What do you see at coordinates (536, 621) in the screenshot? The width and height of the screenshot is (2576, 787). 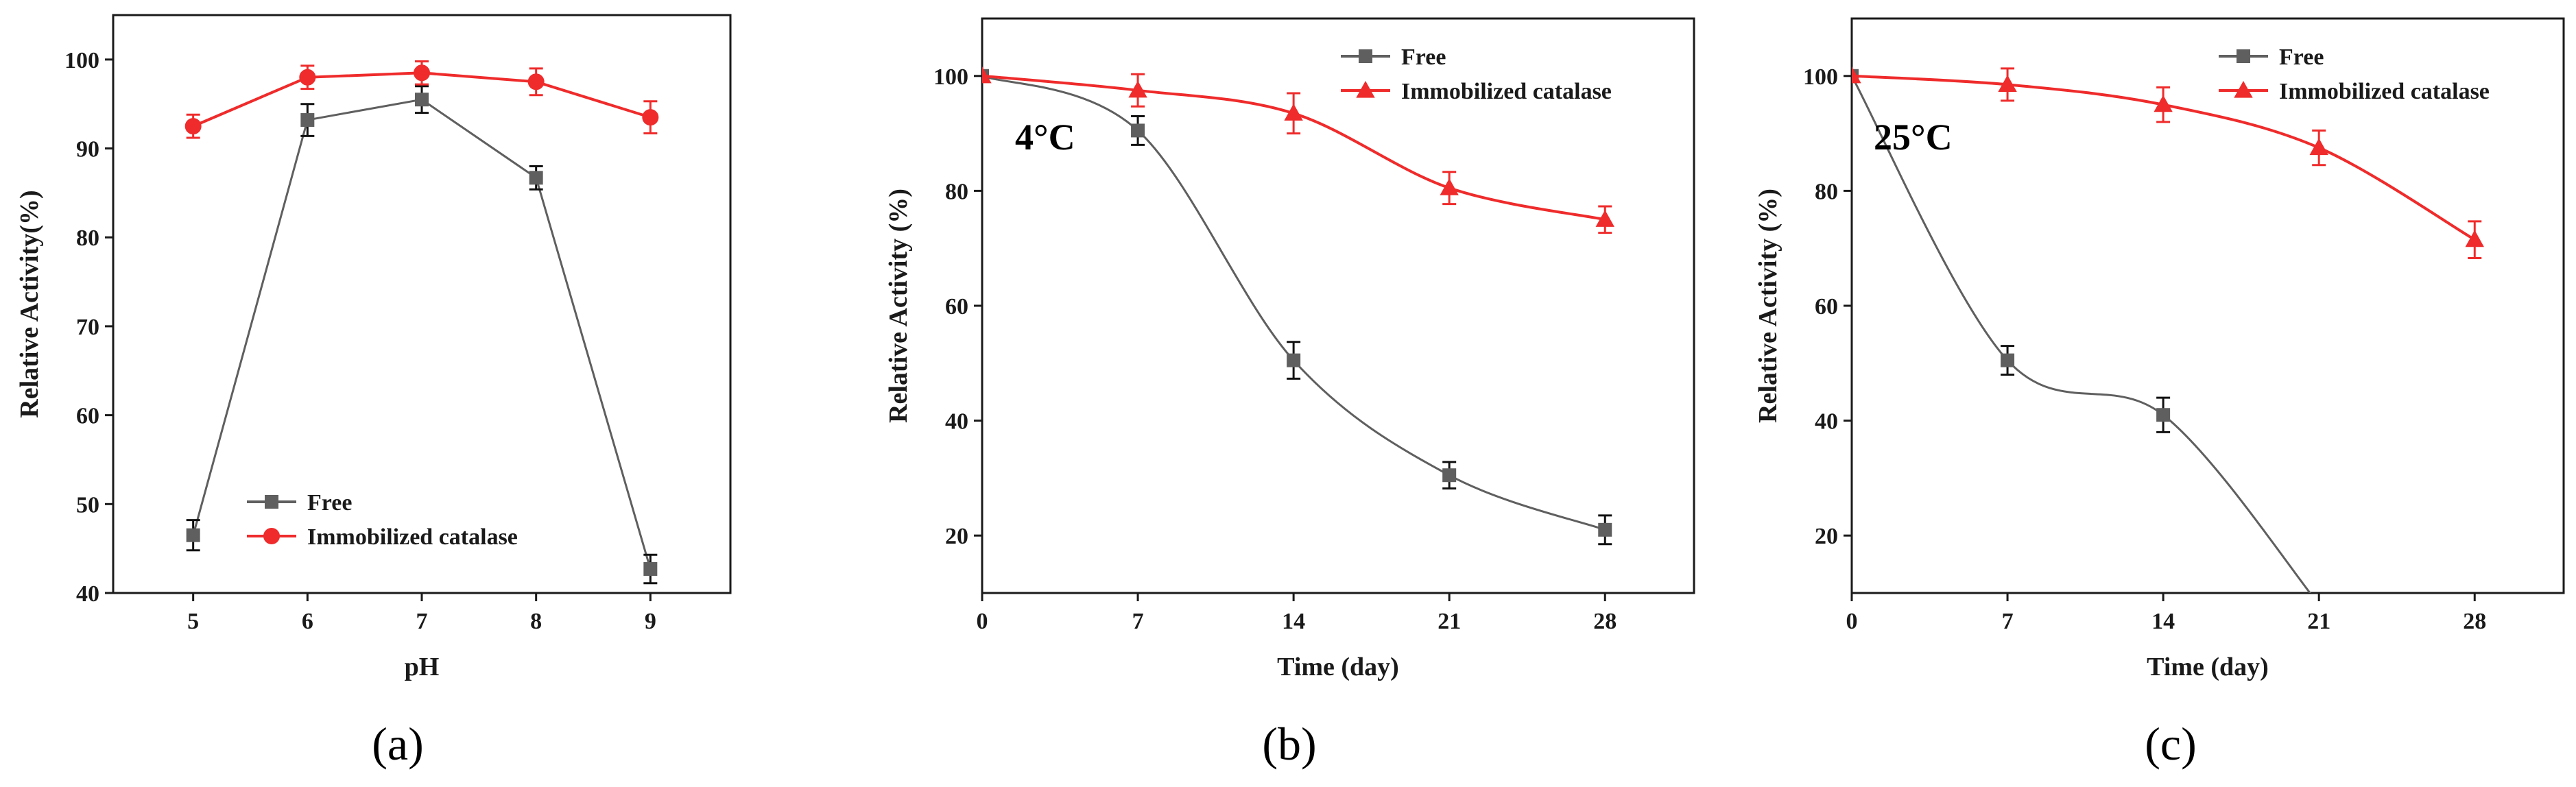 I see `x-tick-label-8: 8` at bounding box center [536, 621].